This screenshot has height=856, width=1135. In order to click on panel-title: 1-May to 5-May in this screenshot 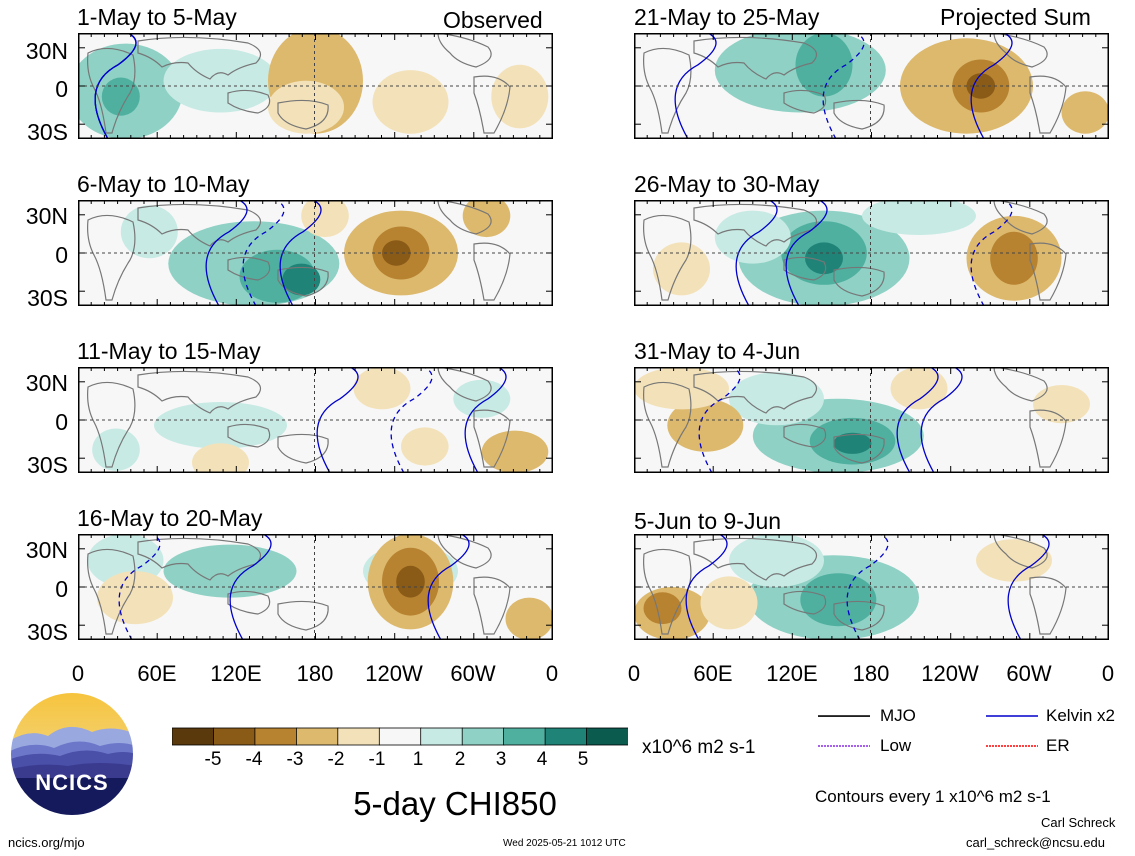, I will do `click(157, 17)`.